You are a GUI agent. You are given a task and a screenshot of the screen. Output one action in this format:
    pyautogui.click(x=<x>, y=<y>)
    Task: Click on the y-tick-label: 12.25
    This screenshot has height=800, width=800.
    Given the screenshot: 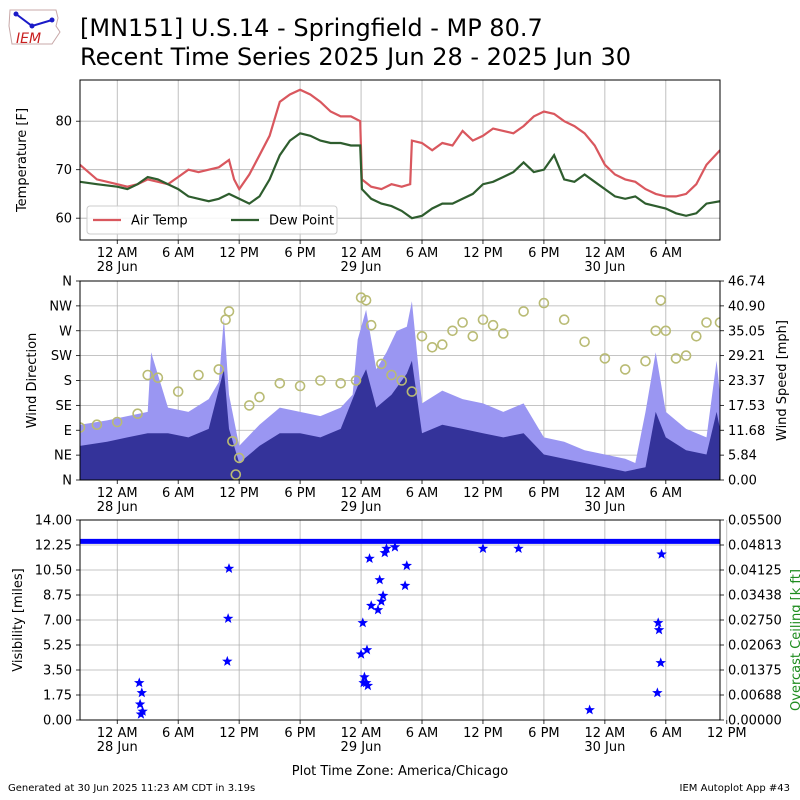 What is the action you would take?
    pyautogui.click(x=53, y=546)
    